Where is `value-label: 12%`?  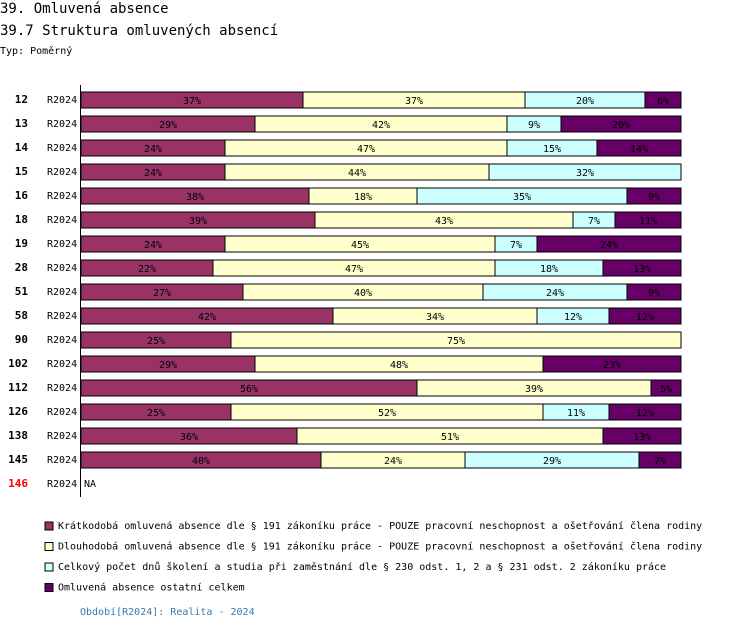 value-label: 12% is located at coordinates (573, 317).